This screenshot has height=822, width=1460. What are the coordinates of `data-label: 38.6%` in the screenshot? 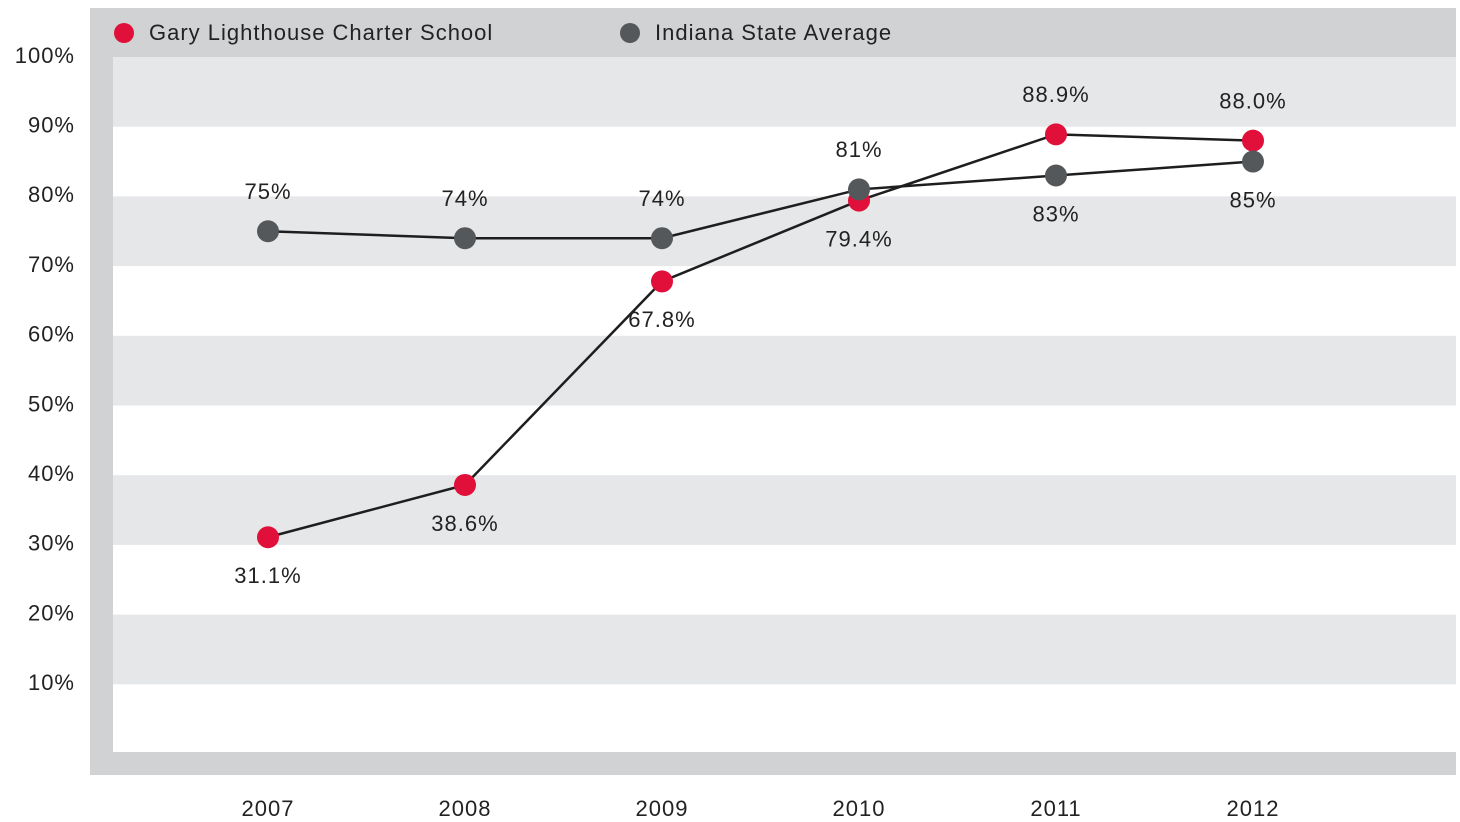 It's located at (464, 523).